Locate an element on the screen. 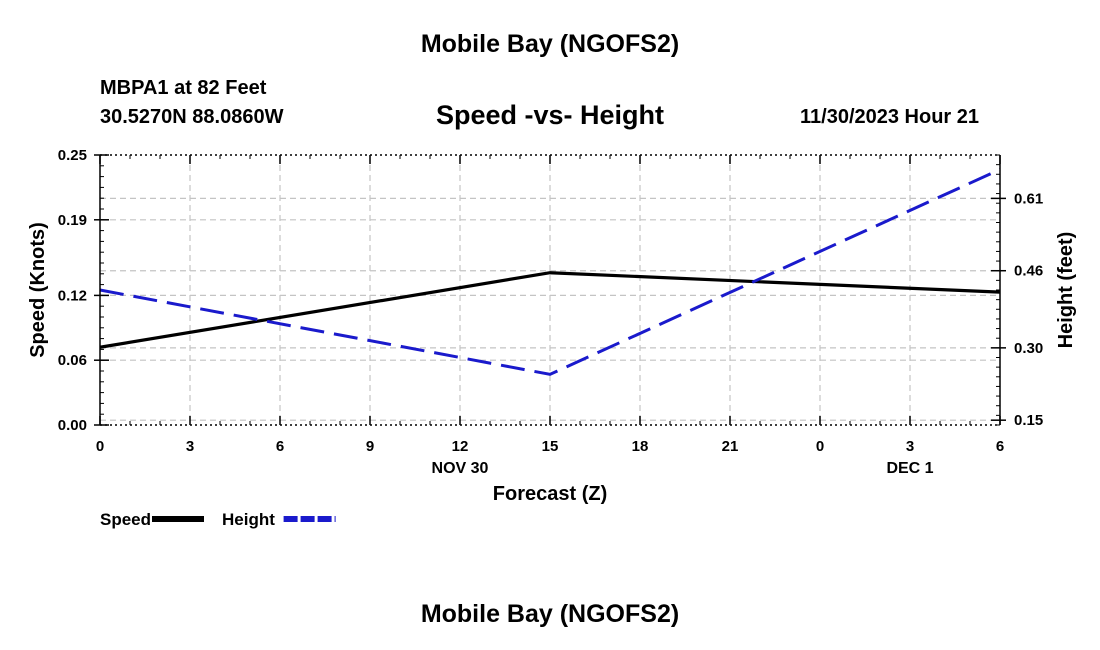  date-label: DEC 1 is located at coordinates (909, 468).